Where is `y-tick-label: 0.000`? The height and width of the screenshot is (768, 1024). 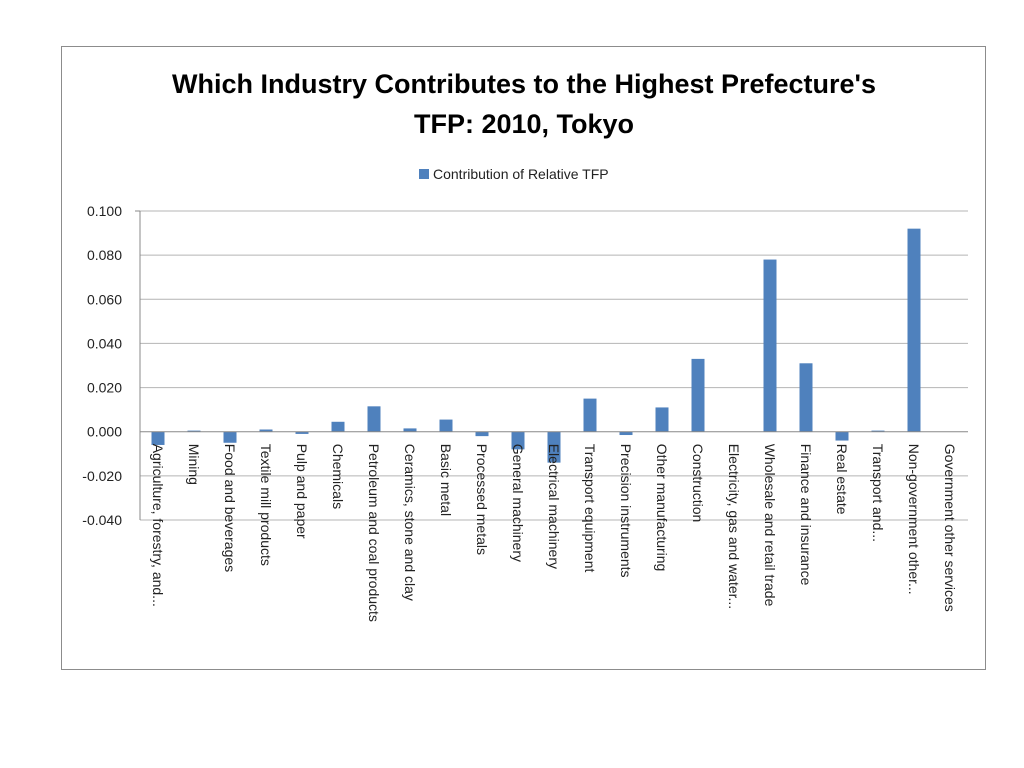 y-tick-label: 0.000 is located at coordinates (104, 432).